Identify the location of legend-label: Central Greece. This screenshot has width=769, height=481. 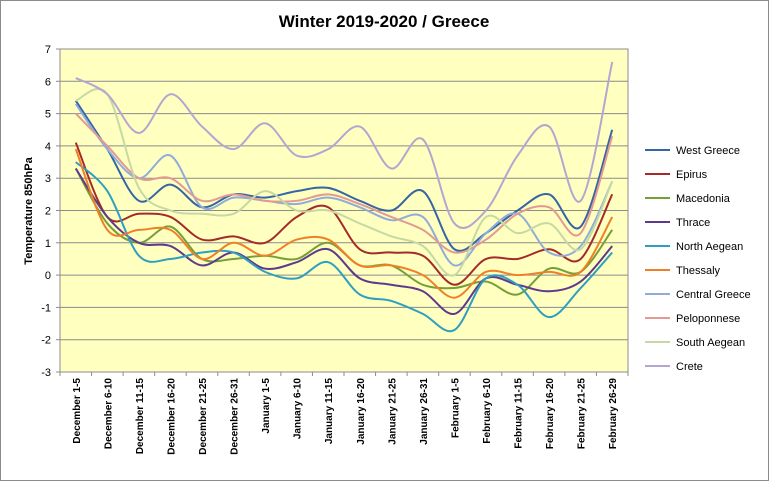
(713, 295).